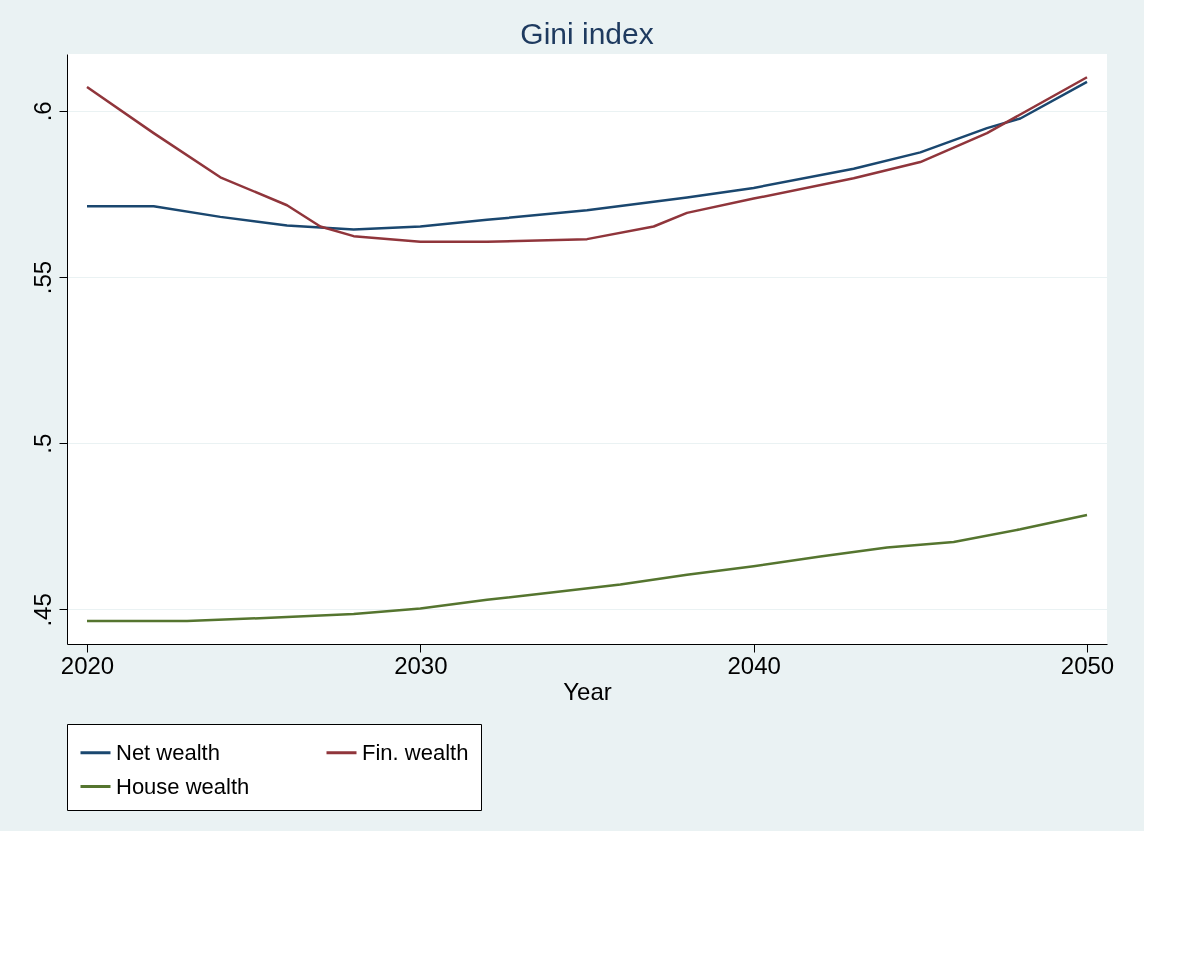  I want to click on y-tick-label: .55, so click(42, 277).